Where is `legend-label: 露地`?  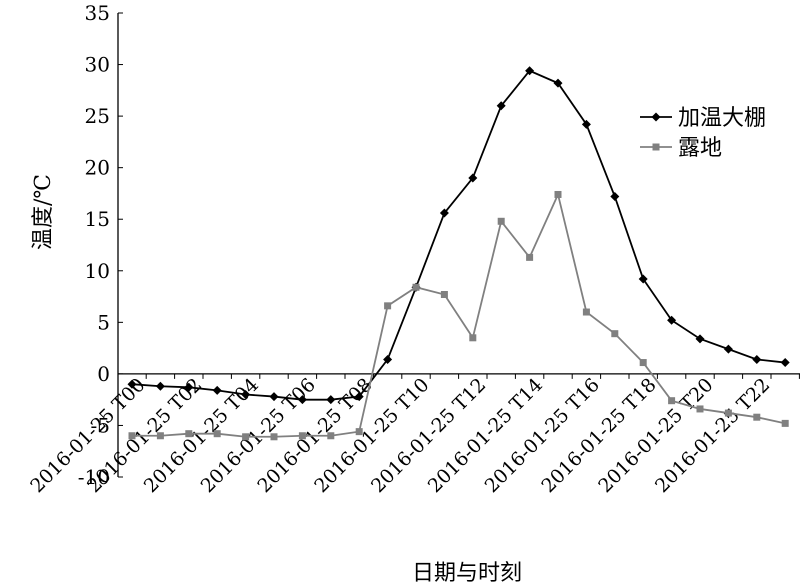
legend-label: 露地 is located at coordinates (700, 148).